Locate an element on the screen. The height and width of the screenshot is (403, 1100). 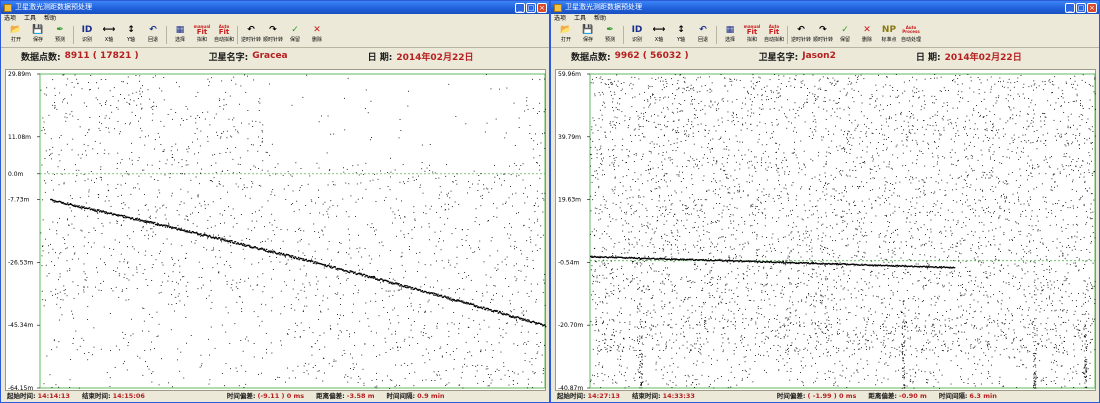
points-label: 数据点数: is located at coordinates (591, 57).